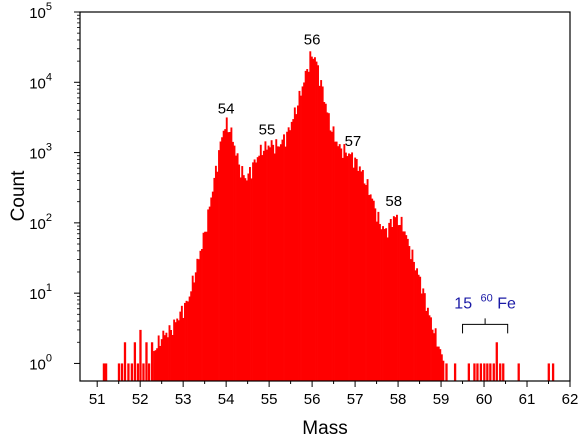  I want to click on y-axis-title: Count, so click(18, 195).